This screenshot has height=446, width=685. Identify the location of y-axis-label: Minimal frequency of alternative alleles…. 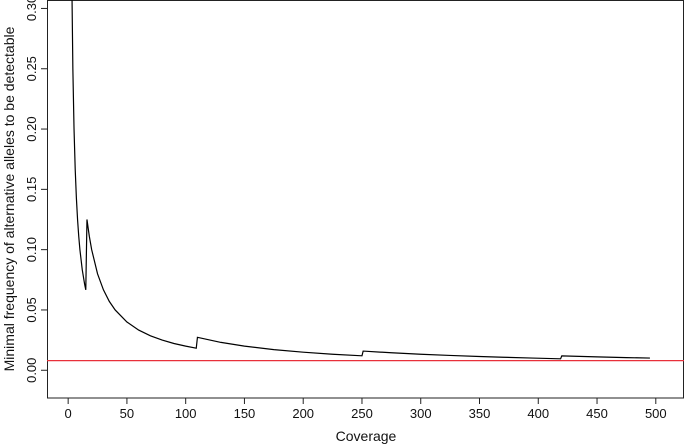
(9, 198).